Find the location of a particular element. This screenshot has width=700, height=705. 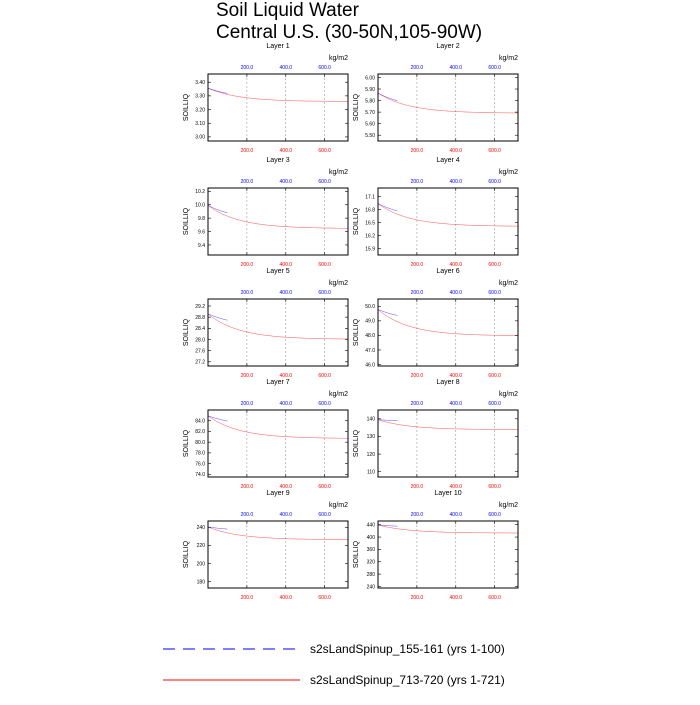

y-tick-label: 130 is located at coordinates (371, 437).